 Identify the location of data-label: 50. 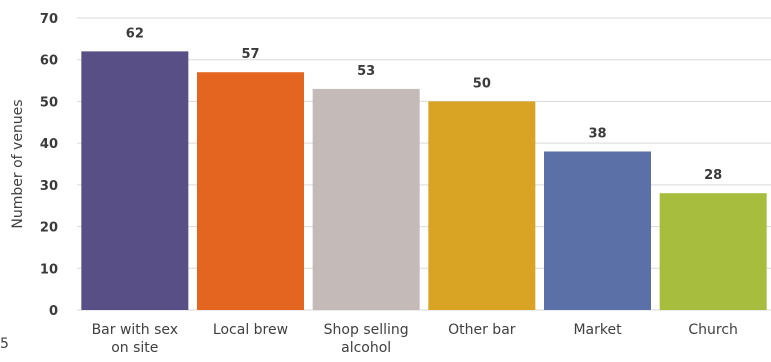
(482, 83).